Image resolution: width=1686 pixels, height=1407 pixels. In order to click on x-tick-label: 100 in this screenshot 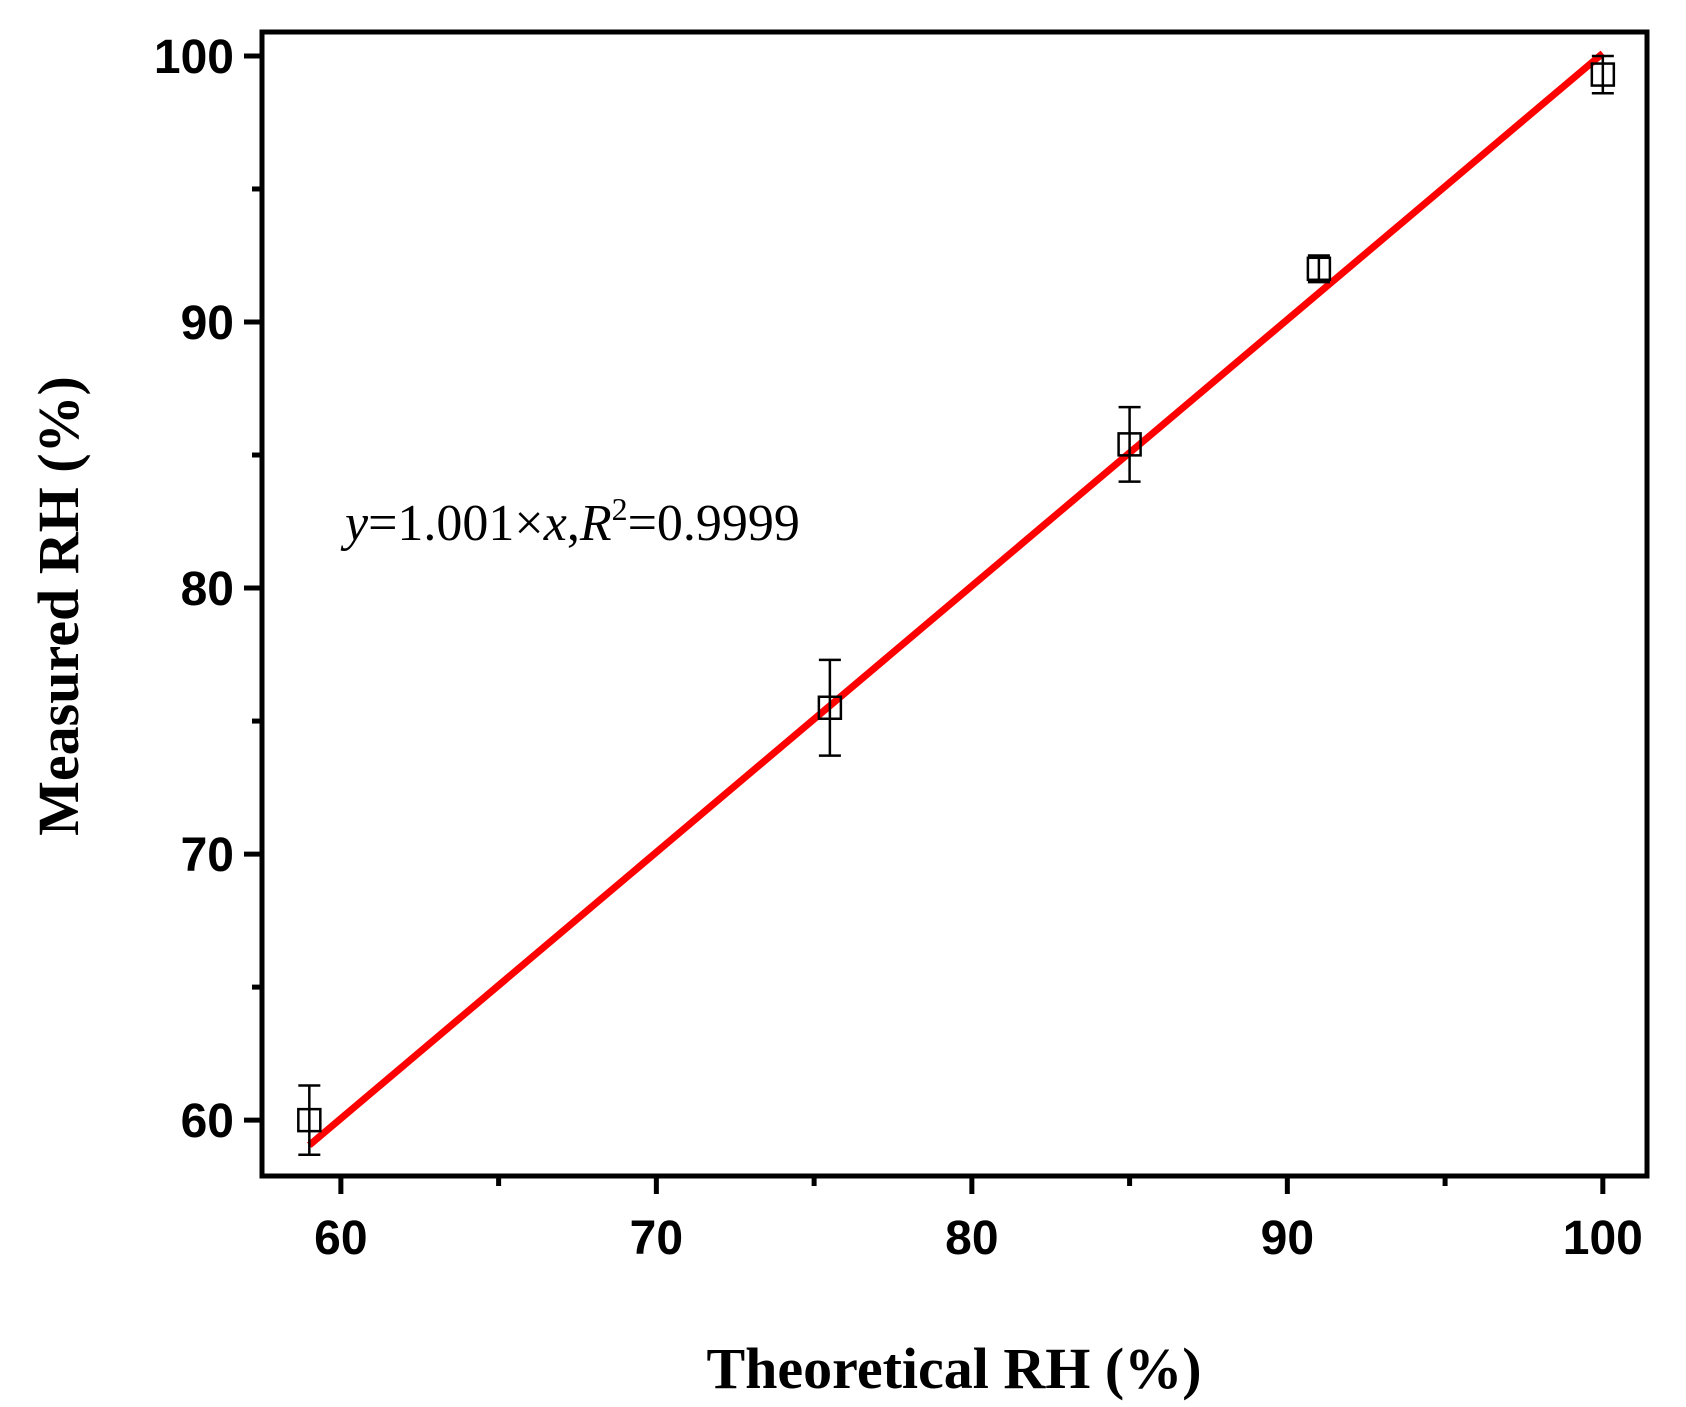, I will do `click(1603, 1238)`.